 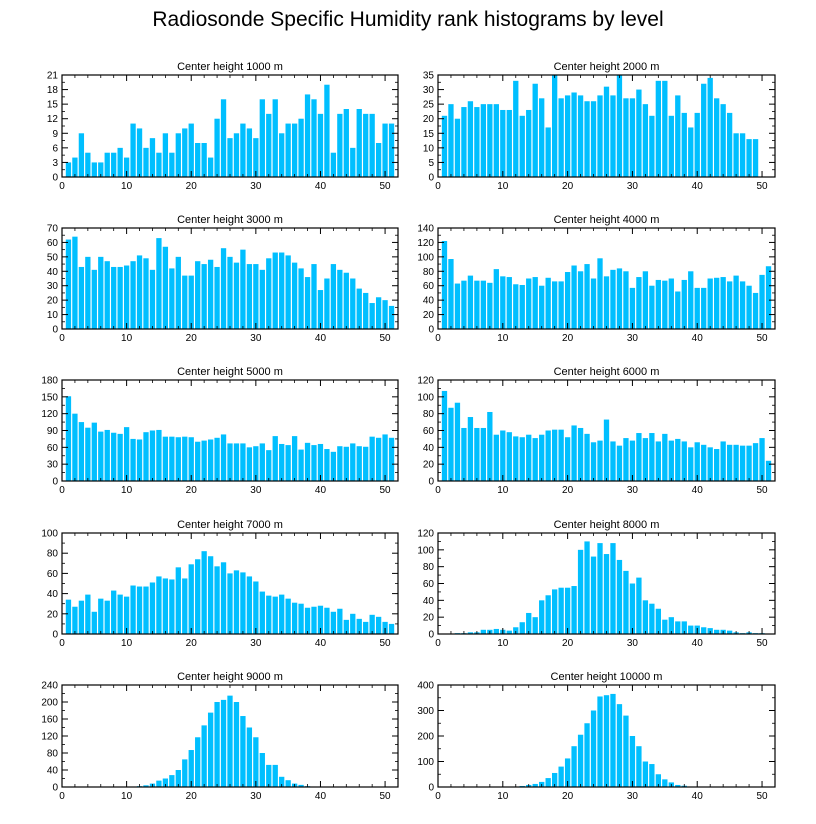 What do you see at coordinates (425, 550) in the screenshot?
I see `y-tick-label: 100` at bounding box center [425, 550].